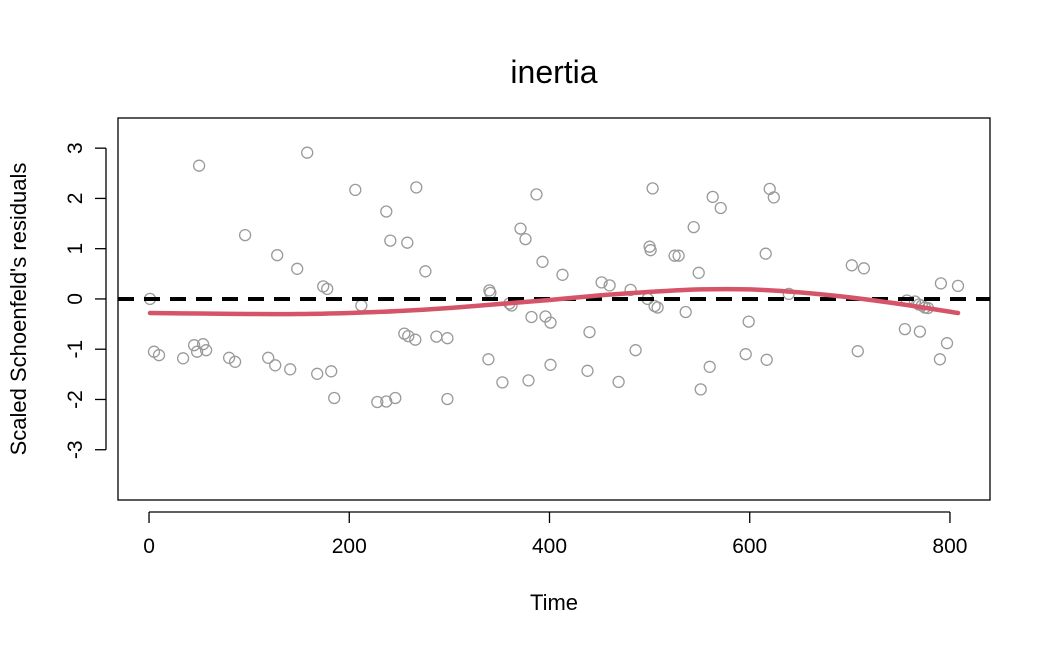 Image resolution: width=1050 pixels, height=648 pixels. Describe the element at coordinates (75, 399) in the screenshot. I see `y-tick-label: -2` at that location.